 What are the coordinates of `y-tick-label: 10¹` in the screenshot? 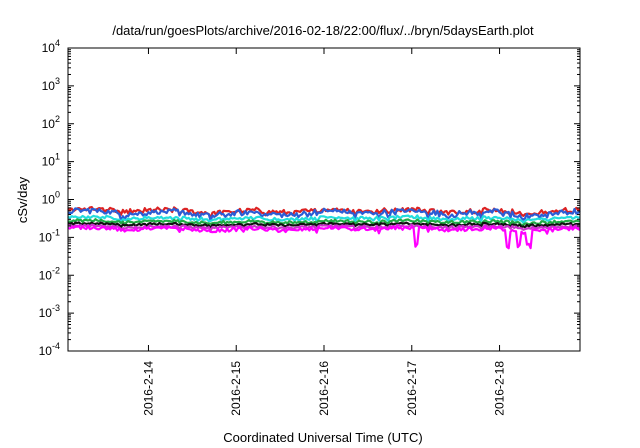 It's located at (51, 160).